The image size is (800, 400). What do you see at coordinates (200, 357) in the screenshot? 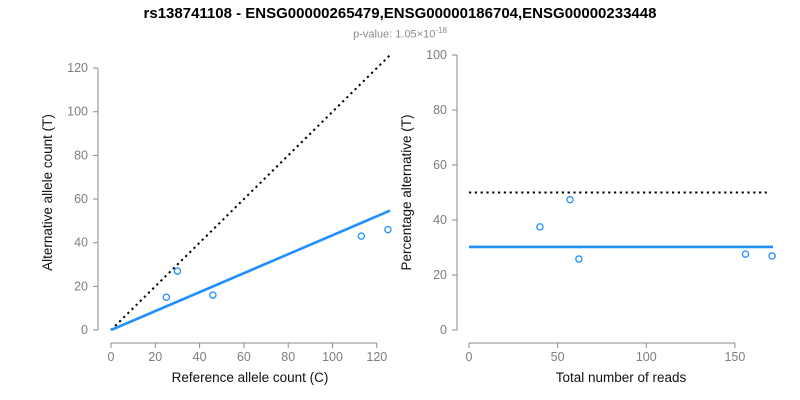
I see `x-tick-label: 40` at bounding box center [200, 357].